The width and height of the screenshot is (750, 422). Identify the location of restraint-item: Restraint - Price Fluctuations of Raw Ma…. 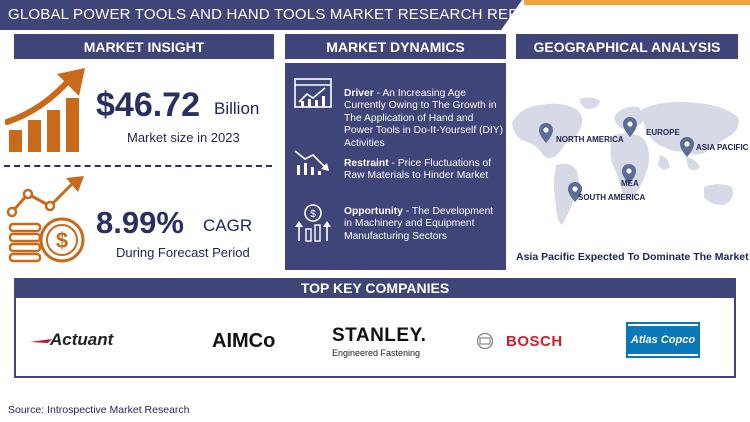
(424, 170).